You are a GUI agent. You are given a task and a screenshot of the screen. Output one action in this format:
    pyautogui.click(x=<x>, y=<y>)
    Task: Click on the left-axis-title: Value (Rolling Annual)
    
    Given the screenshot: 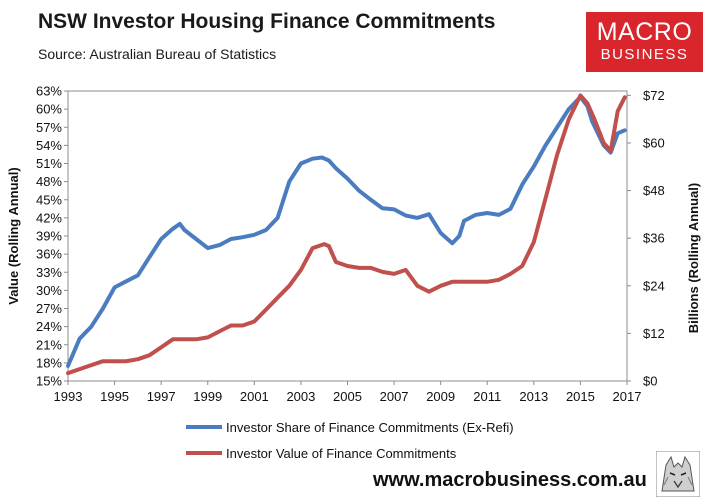 What is the action you would take?
    pyautogui.click(x=13, y=235)
    